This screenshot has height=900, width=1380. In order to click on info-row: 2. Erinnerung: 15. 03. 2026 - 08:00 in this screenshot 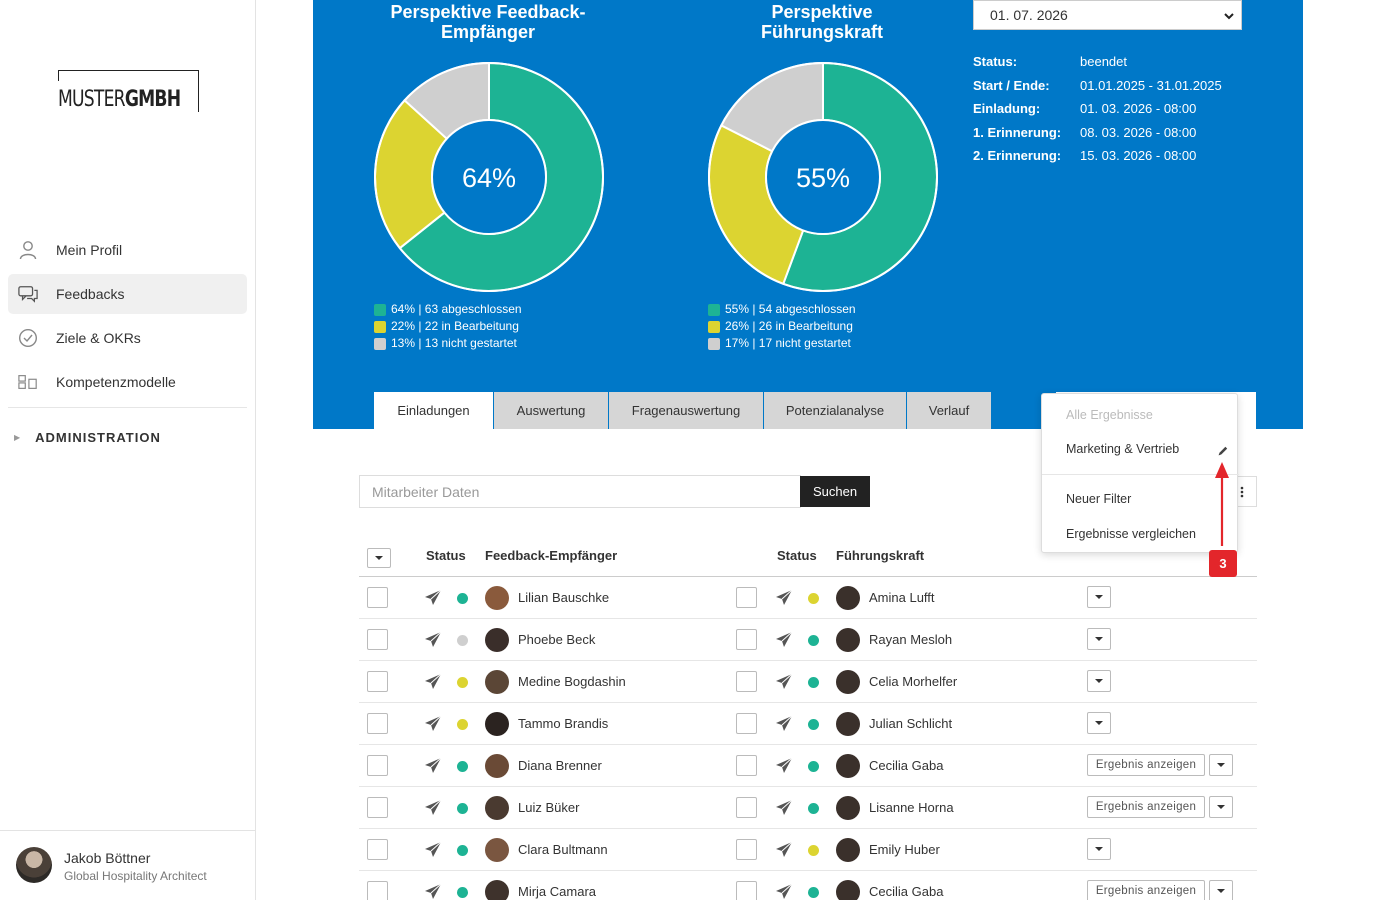, I will do `click(1097, 156)`.